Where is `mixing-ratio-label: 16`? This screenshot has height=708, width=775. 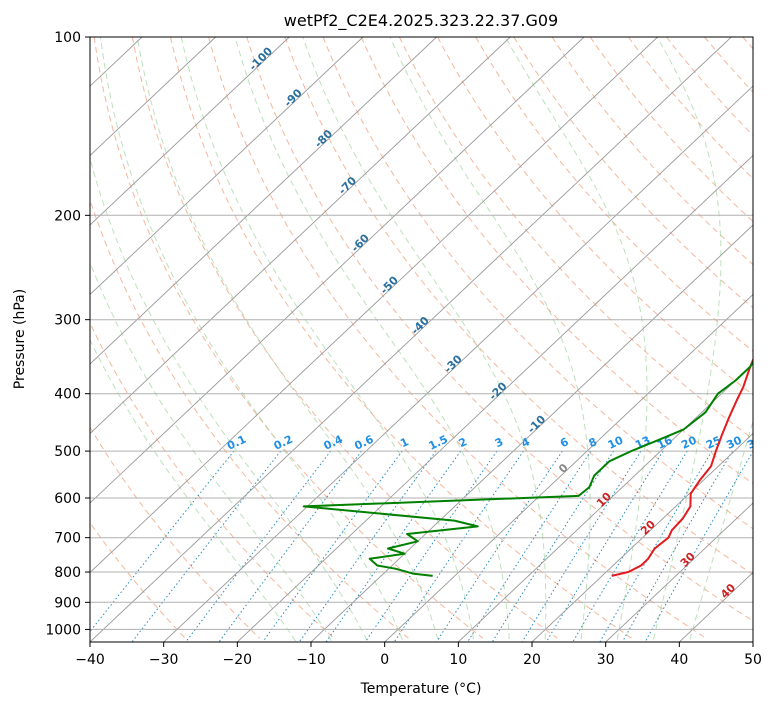
mixing-ratio-label: 16 is located at coordinates (665, 442).